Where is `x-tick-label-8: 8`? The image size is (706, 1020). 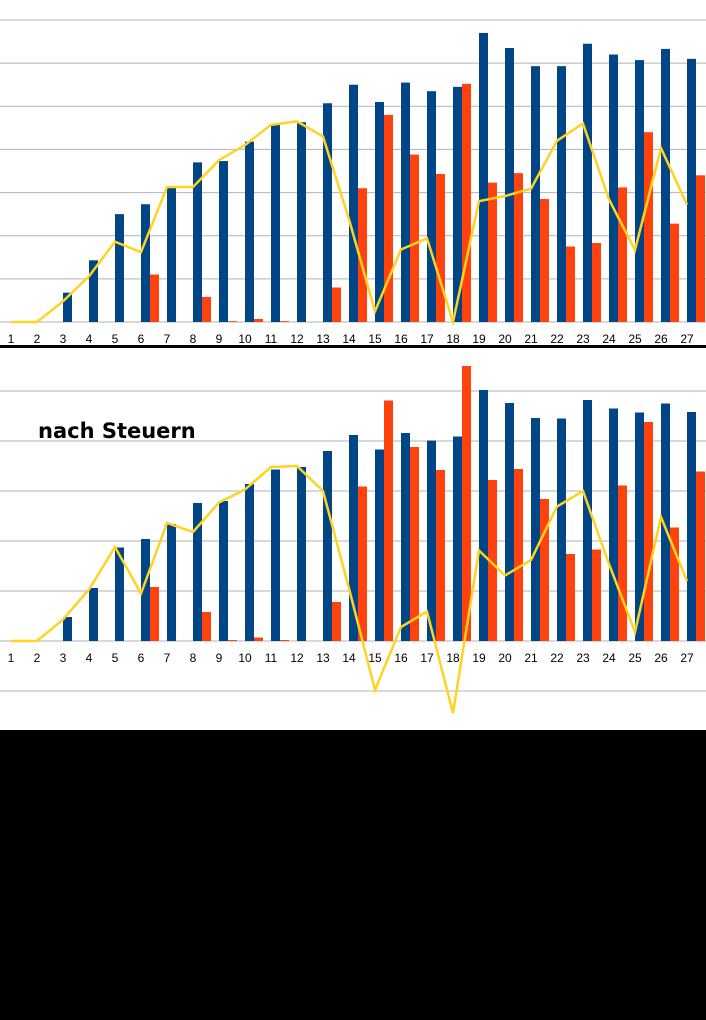 x-tick-label-8: 8 is located at coordinates (193, 339).